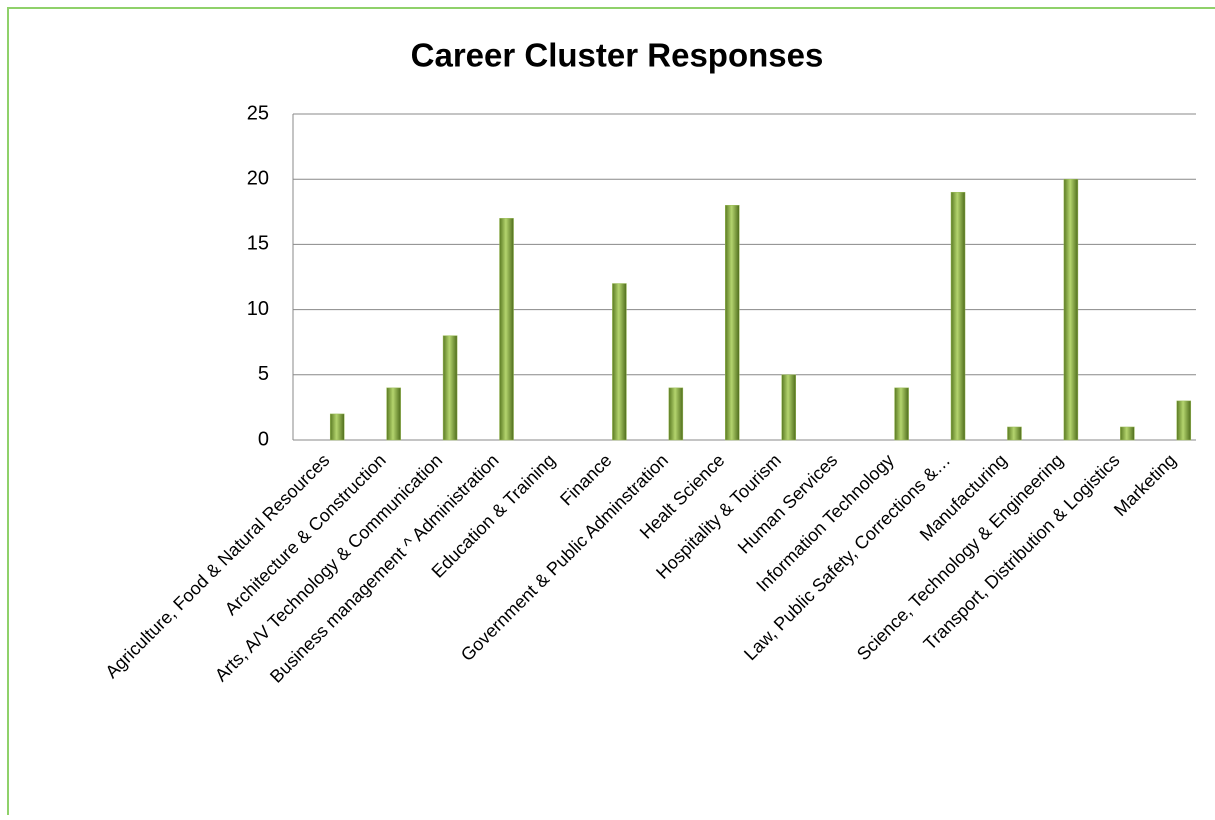 The width and height of the screenshot is (1215, 820). Describe the element at coordinates (258, 309) in the screenshot. I see `y-tick-label: 10` at that location.